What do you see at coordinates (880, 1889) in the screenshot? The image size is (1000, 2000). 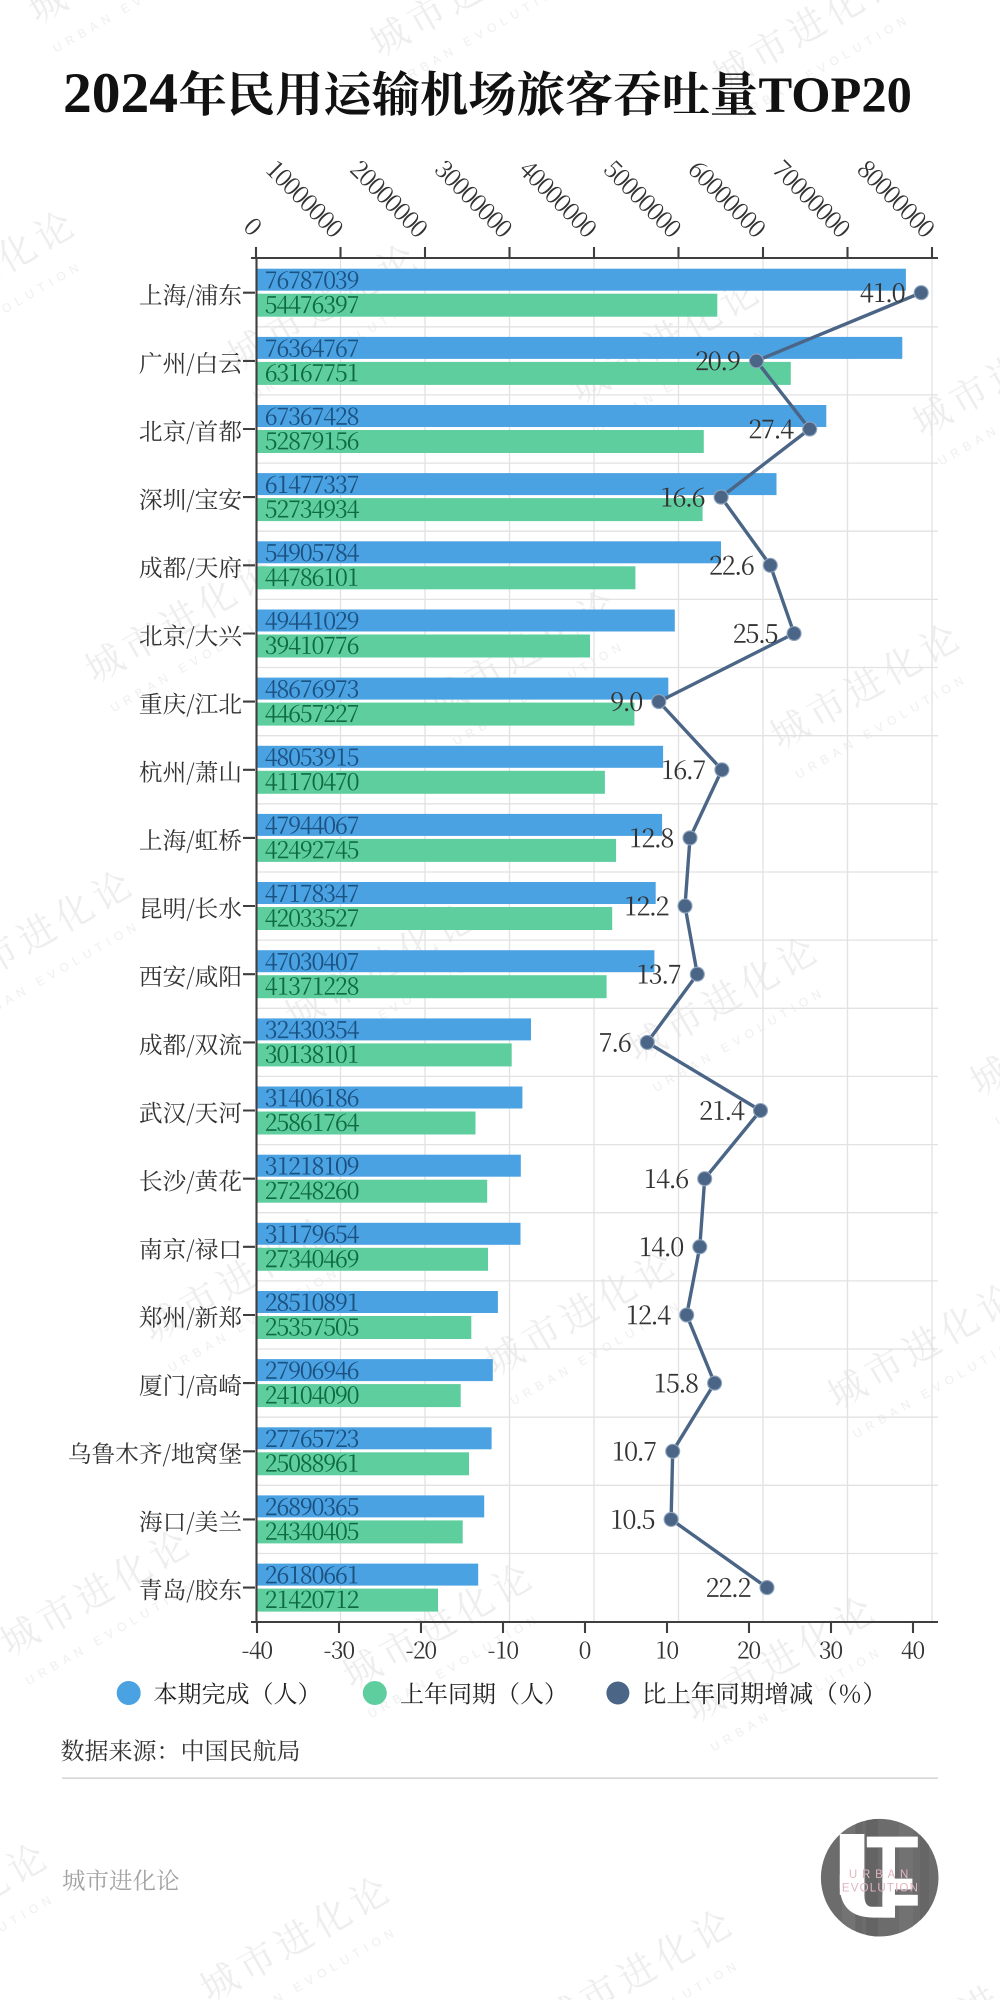 I see `svg-text: EVOLUTION` at bounding box center [880, 1889].